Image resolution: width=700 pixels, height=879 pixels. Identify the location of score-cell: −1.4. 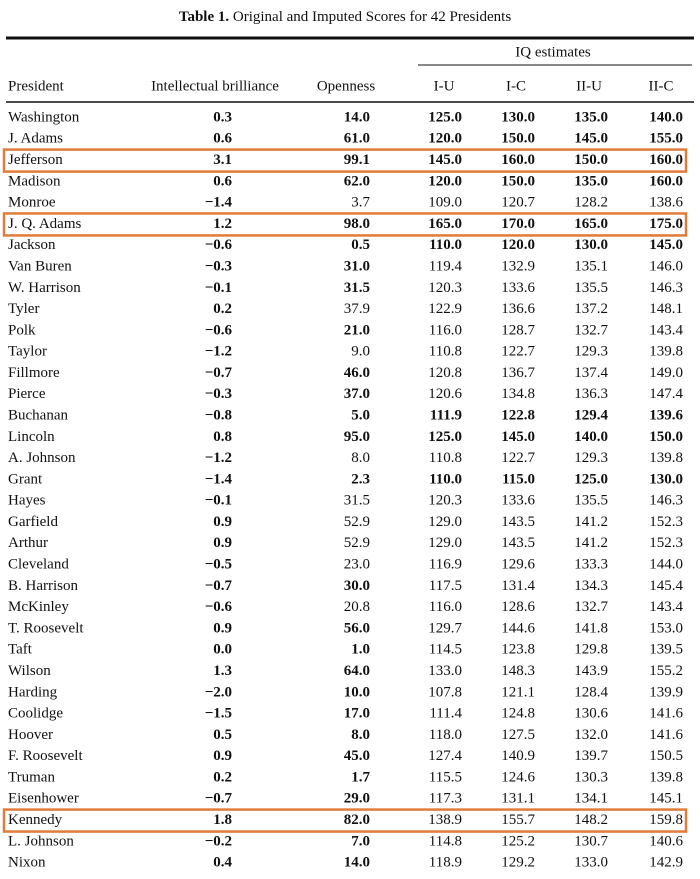
(219, 203).